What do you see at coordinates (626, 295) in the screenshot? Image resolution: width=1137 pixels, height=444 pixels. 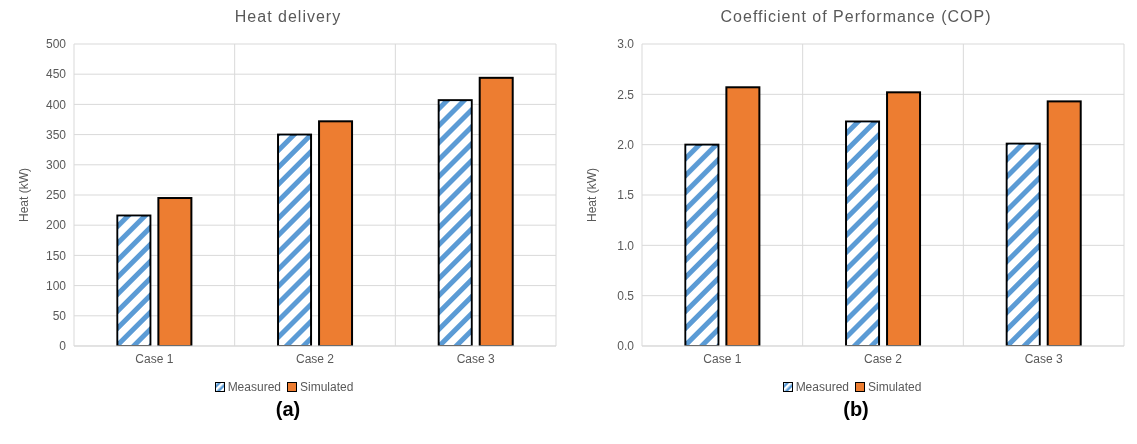 I see `y-tick-label: 0.5` at bounding box center [626, 295].